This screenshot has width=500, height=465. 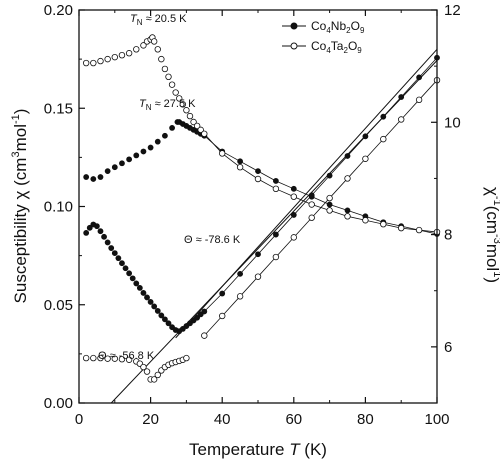 I want to click on y-right-tick-label-2: 10, so click(x=452, y=122).